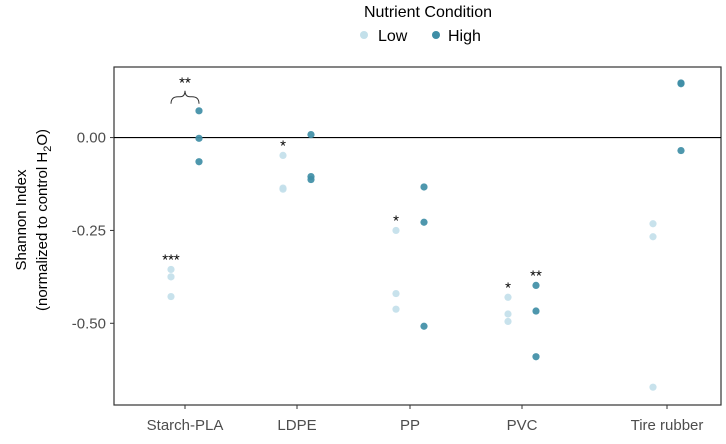  Describe the element at coordinates (91, 138) in the screenshot. I see `y-tick-label: 0.00` at that location.